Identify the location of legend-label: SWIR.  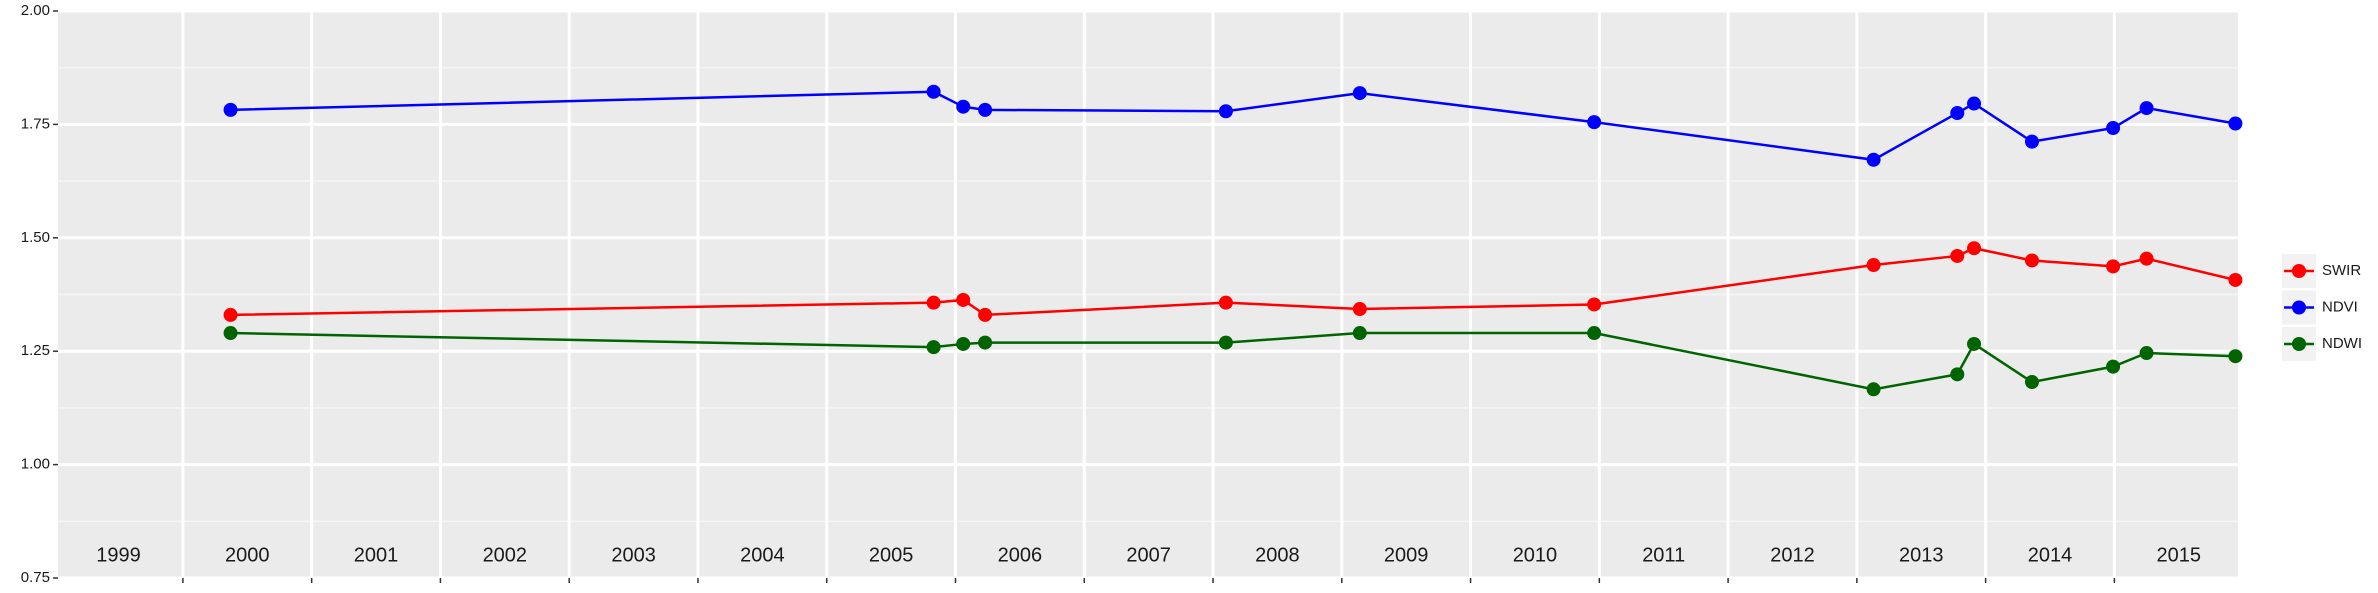
(2341, 270).